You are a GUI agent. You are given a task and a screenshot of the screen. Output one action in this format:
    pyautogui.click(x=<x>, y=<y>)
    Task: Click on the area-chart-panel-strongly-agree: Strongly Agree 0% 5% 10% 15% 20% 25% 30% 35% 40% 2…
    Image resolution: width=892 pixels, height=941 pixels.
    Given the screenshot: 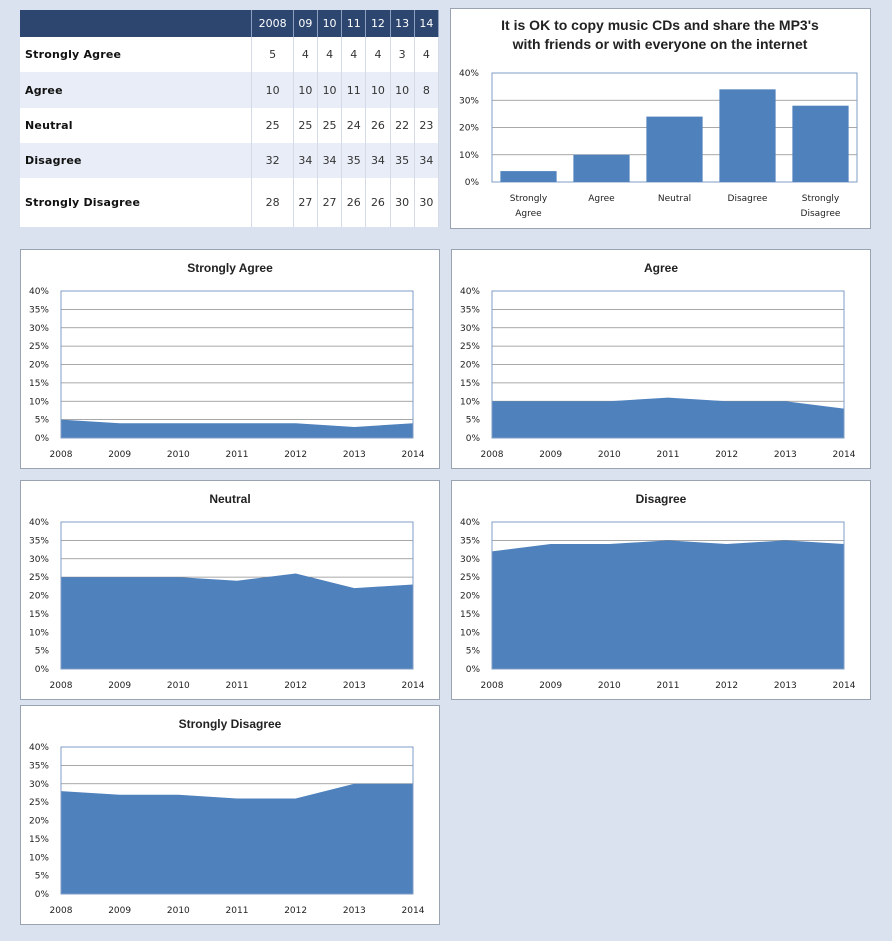 What is the action you would take?
    pyautogui.click(x=230, y=359)
    